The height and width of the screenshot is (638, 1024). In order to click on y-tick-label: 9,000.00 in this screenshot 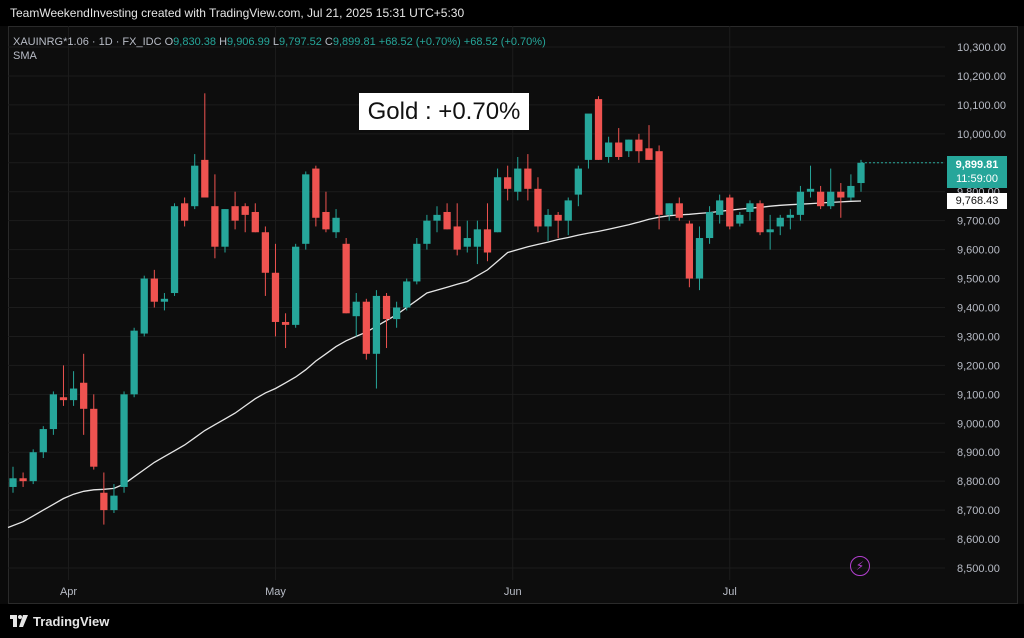, I will do `click(978, 424)`.